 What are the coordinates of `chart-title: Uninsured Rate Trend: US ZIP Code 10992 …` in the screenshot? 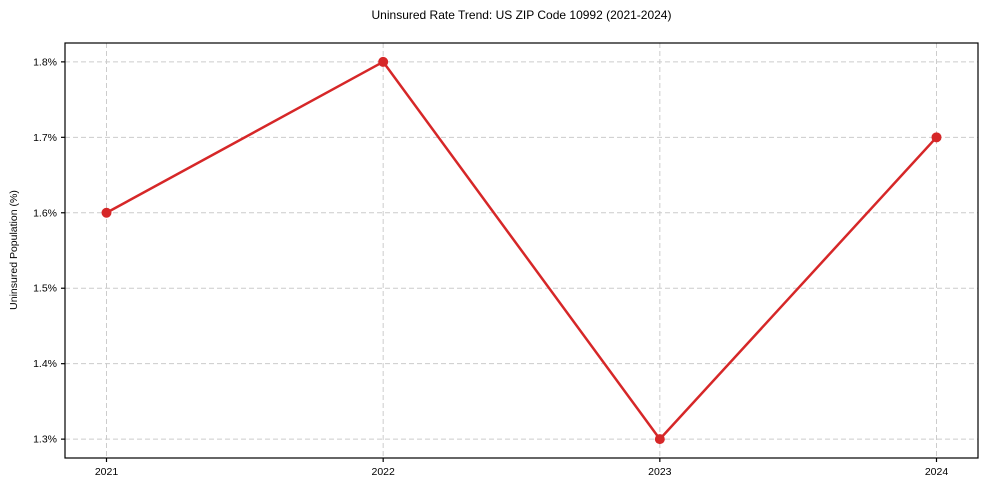 It's located at (521, 15).